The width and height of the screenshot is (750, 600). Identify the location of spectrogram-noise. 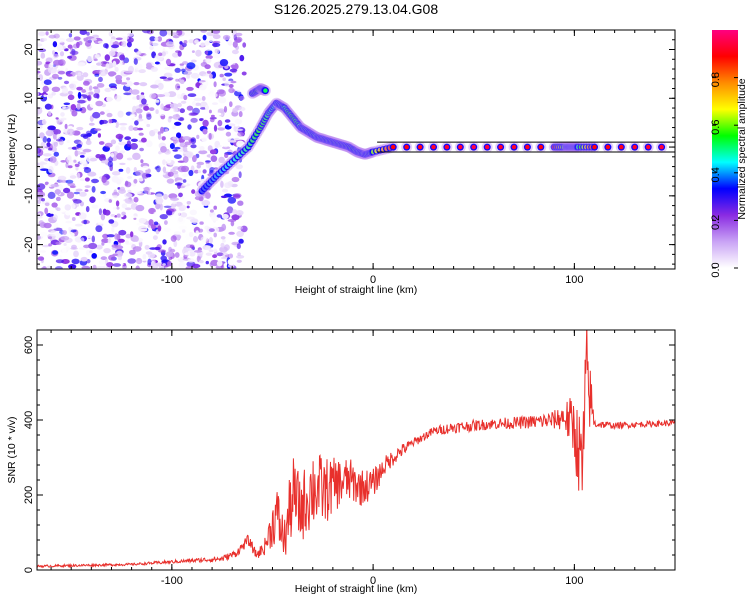
(142, 149).